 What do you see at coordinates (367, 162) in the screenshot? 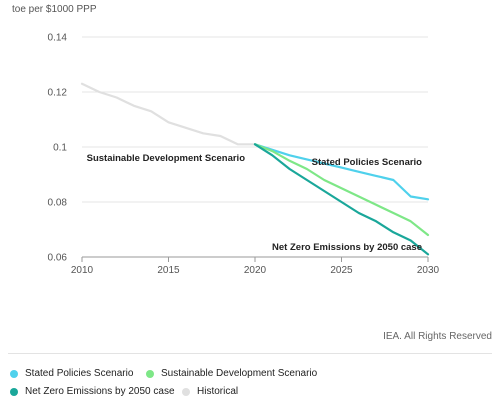
I see `annotation-label: Stated Policies Scenario` at bounding box center [367, 162].